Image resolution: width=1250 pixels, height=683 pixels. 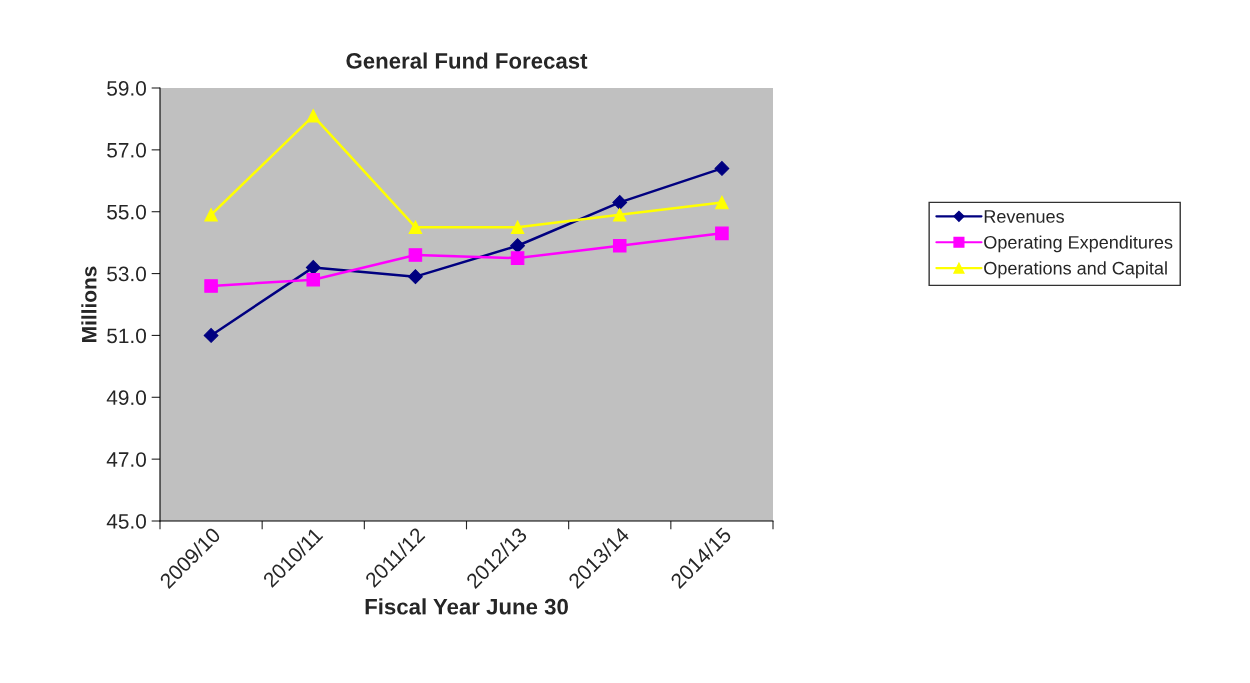 I want to click on y-tick-label: 59.0, so click(x=126, y=88).